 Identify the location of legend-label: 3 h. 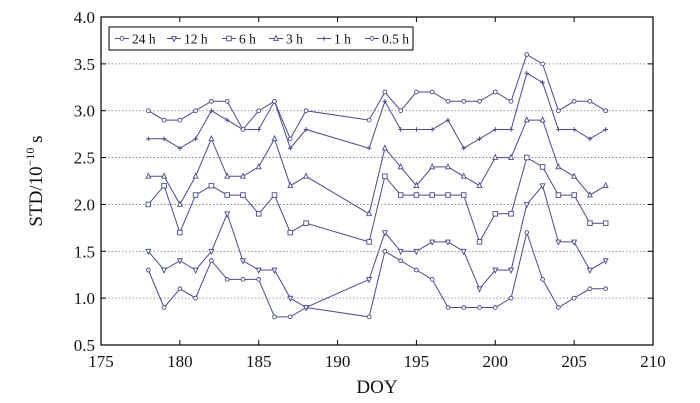
(294, 39).